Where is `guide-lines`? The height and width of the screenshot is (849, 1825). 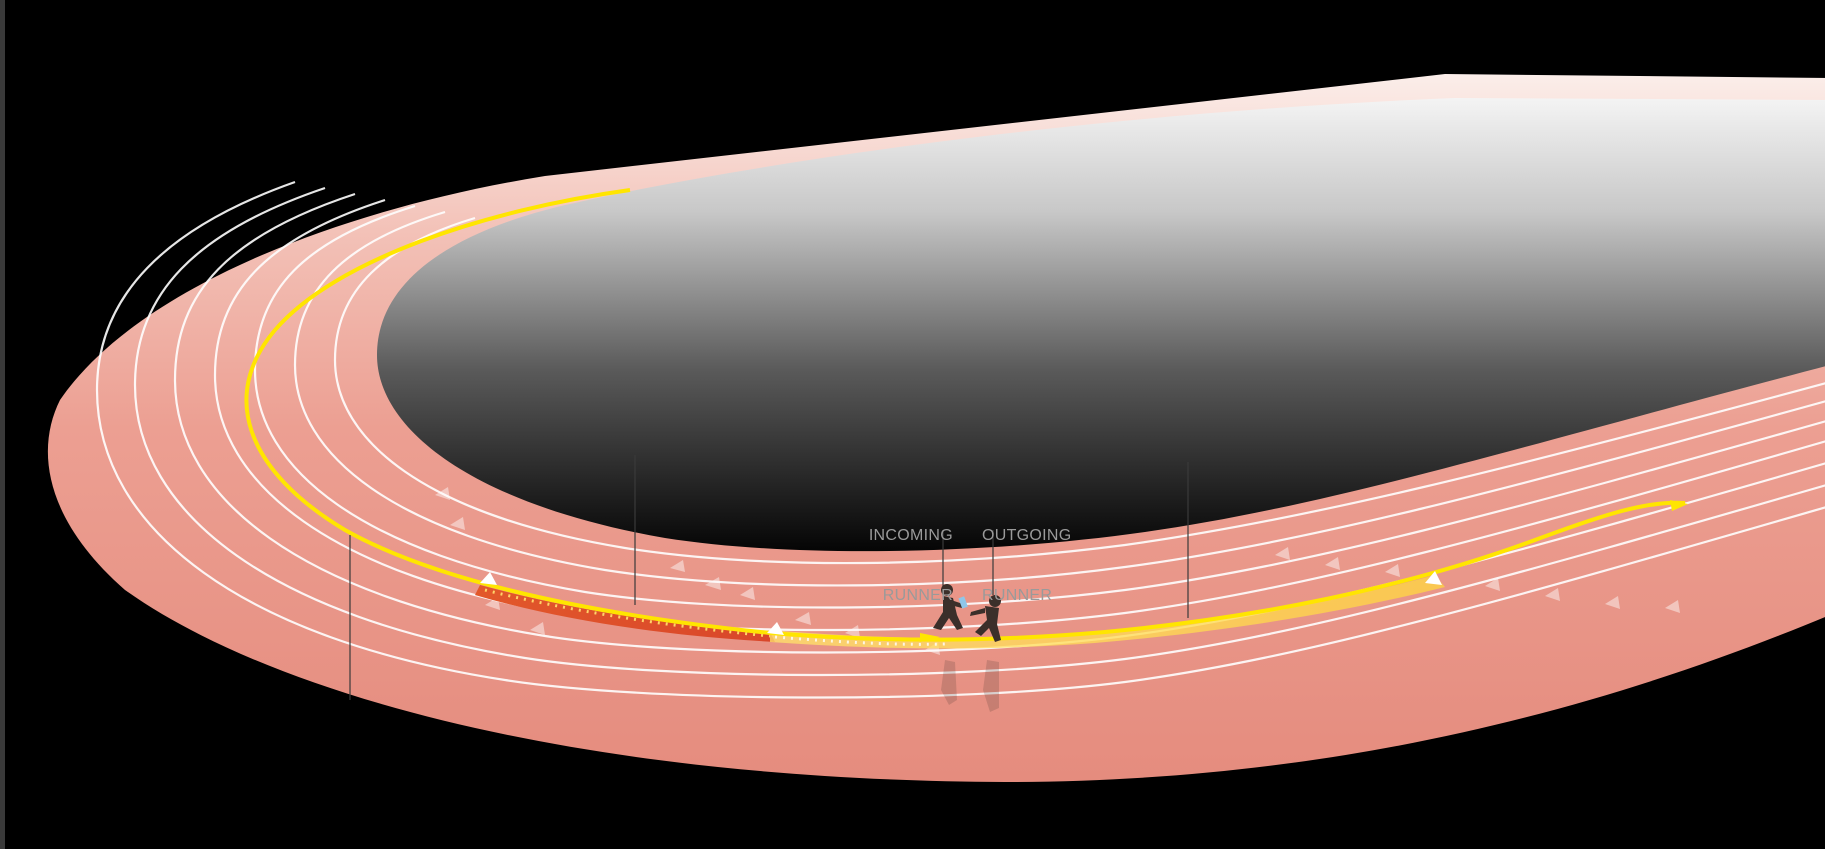 guide-lines is located at coordinates (769, 577).